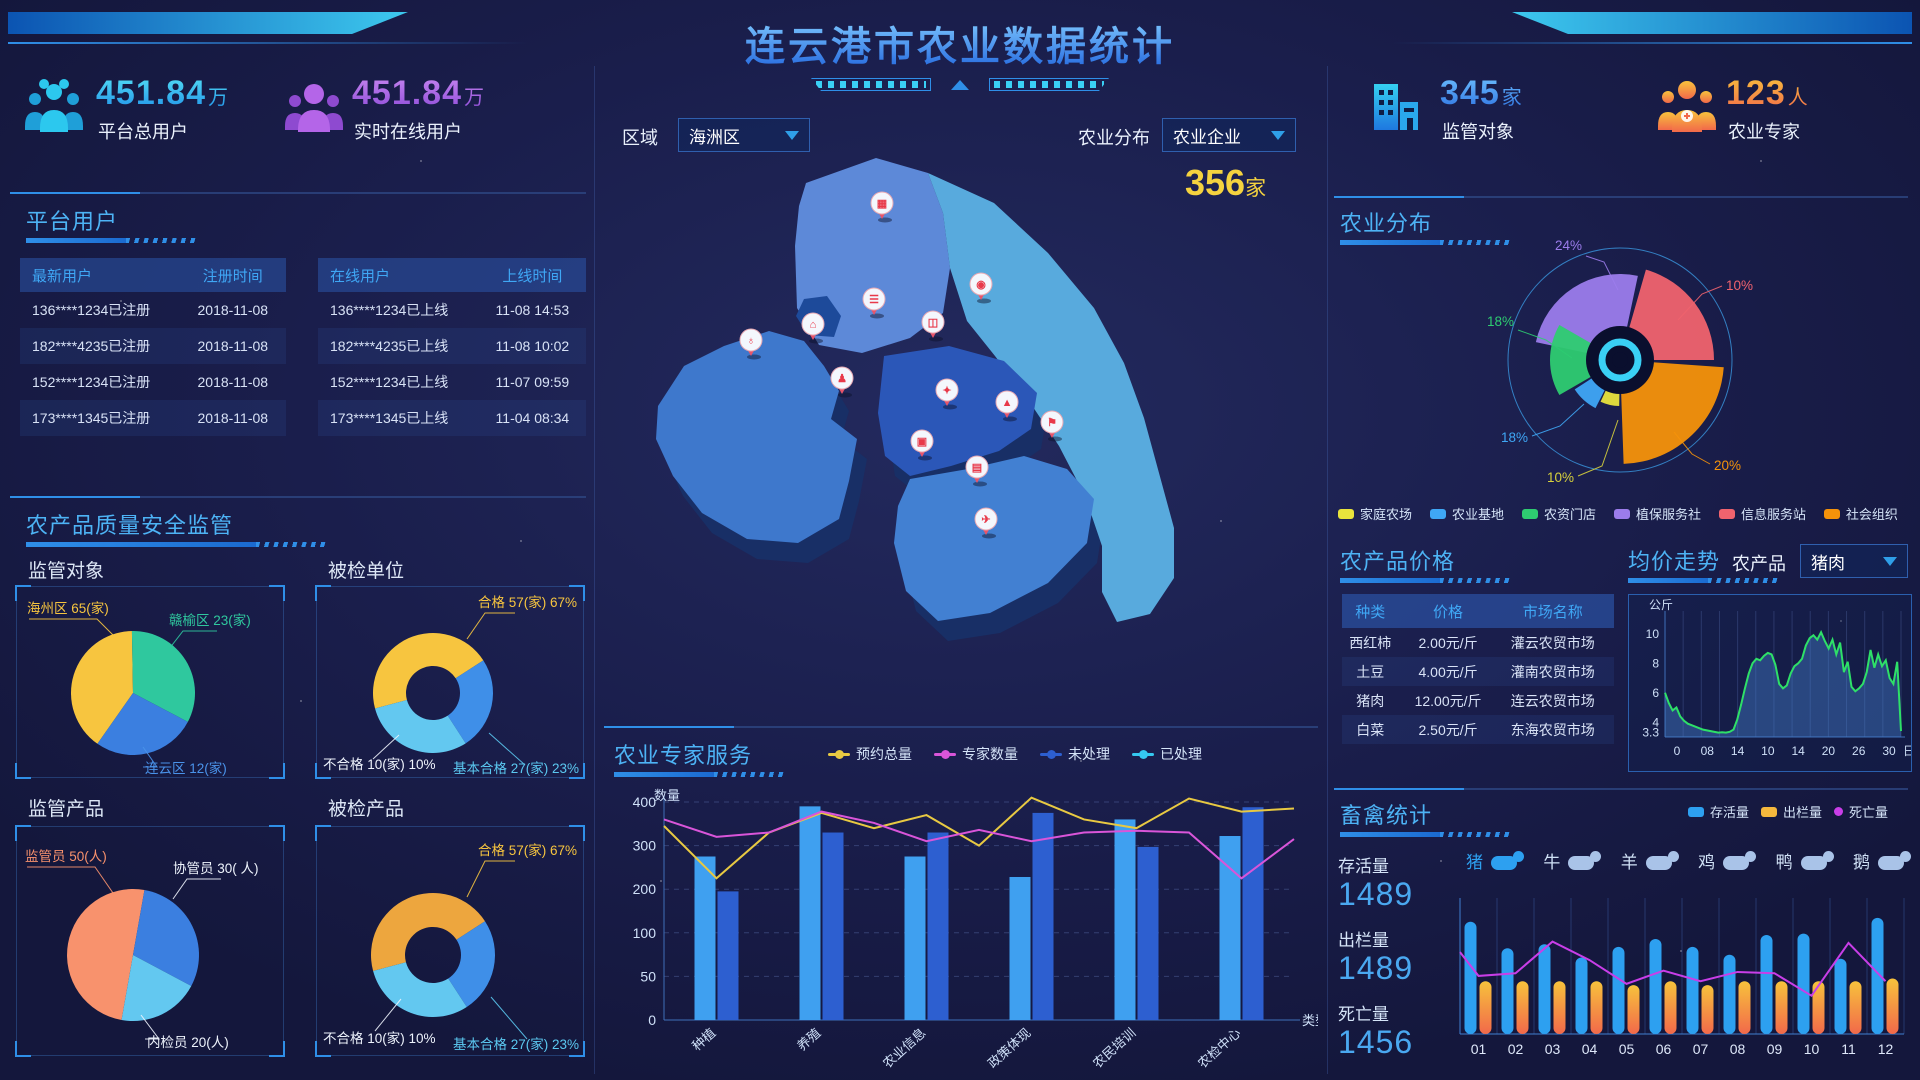  Describe the element at coordinates (1375, 513) in the screenshot. I see `legend-item: 家庭农场` at that location.